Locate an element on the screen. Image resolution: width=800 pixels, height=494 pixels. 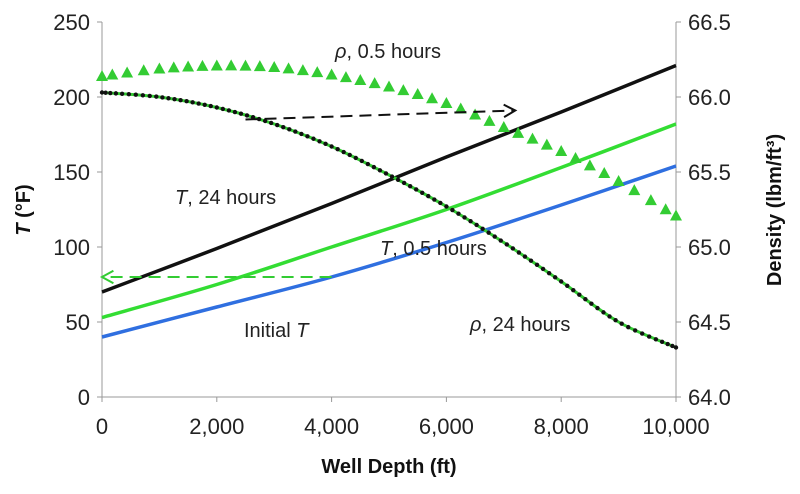
x-tick-label: 4,000 is located at coordinates (331, 426).